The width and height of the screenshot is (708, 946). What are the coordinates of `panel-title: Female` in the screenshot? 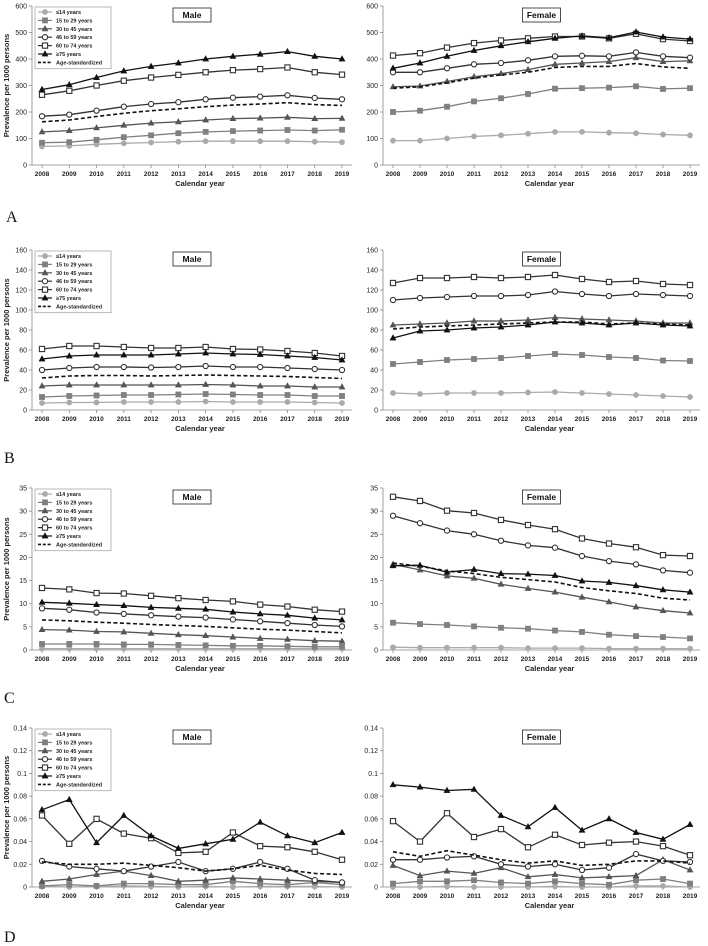 It's located at (542, 497).